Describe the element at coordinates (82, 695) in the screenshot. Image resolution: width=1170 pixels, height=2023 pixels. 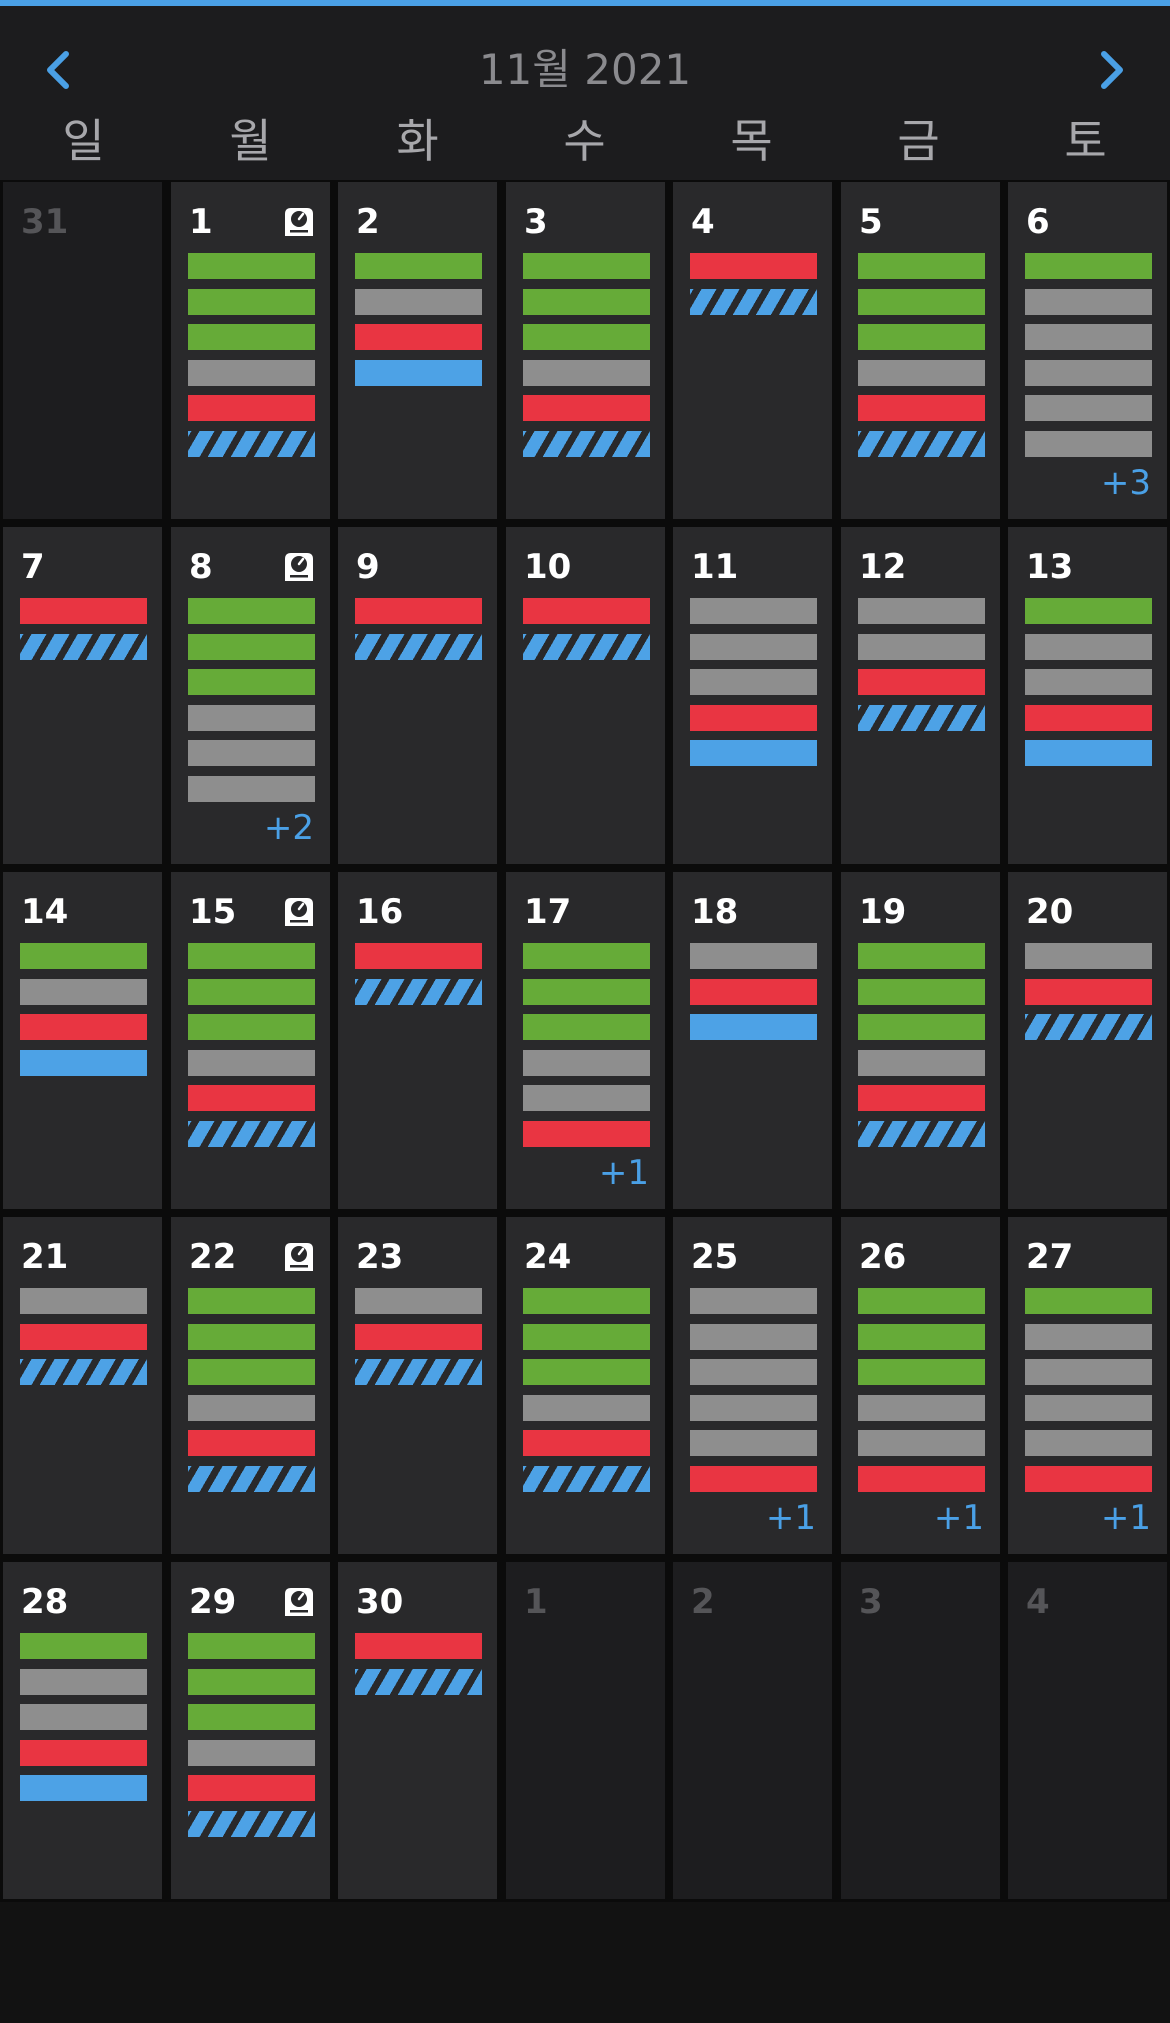
I see `day-cell: 7` at that location.